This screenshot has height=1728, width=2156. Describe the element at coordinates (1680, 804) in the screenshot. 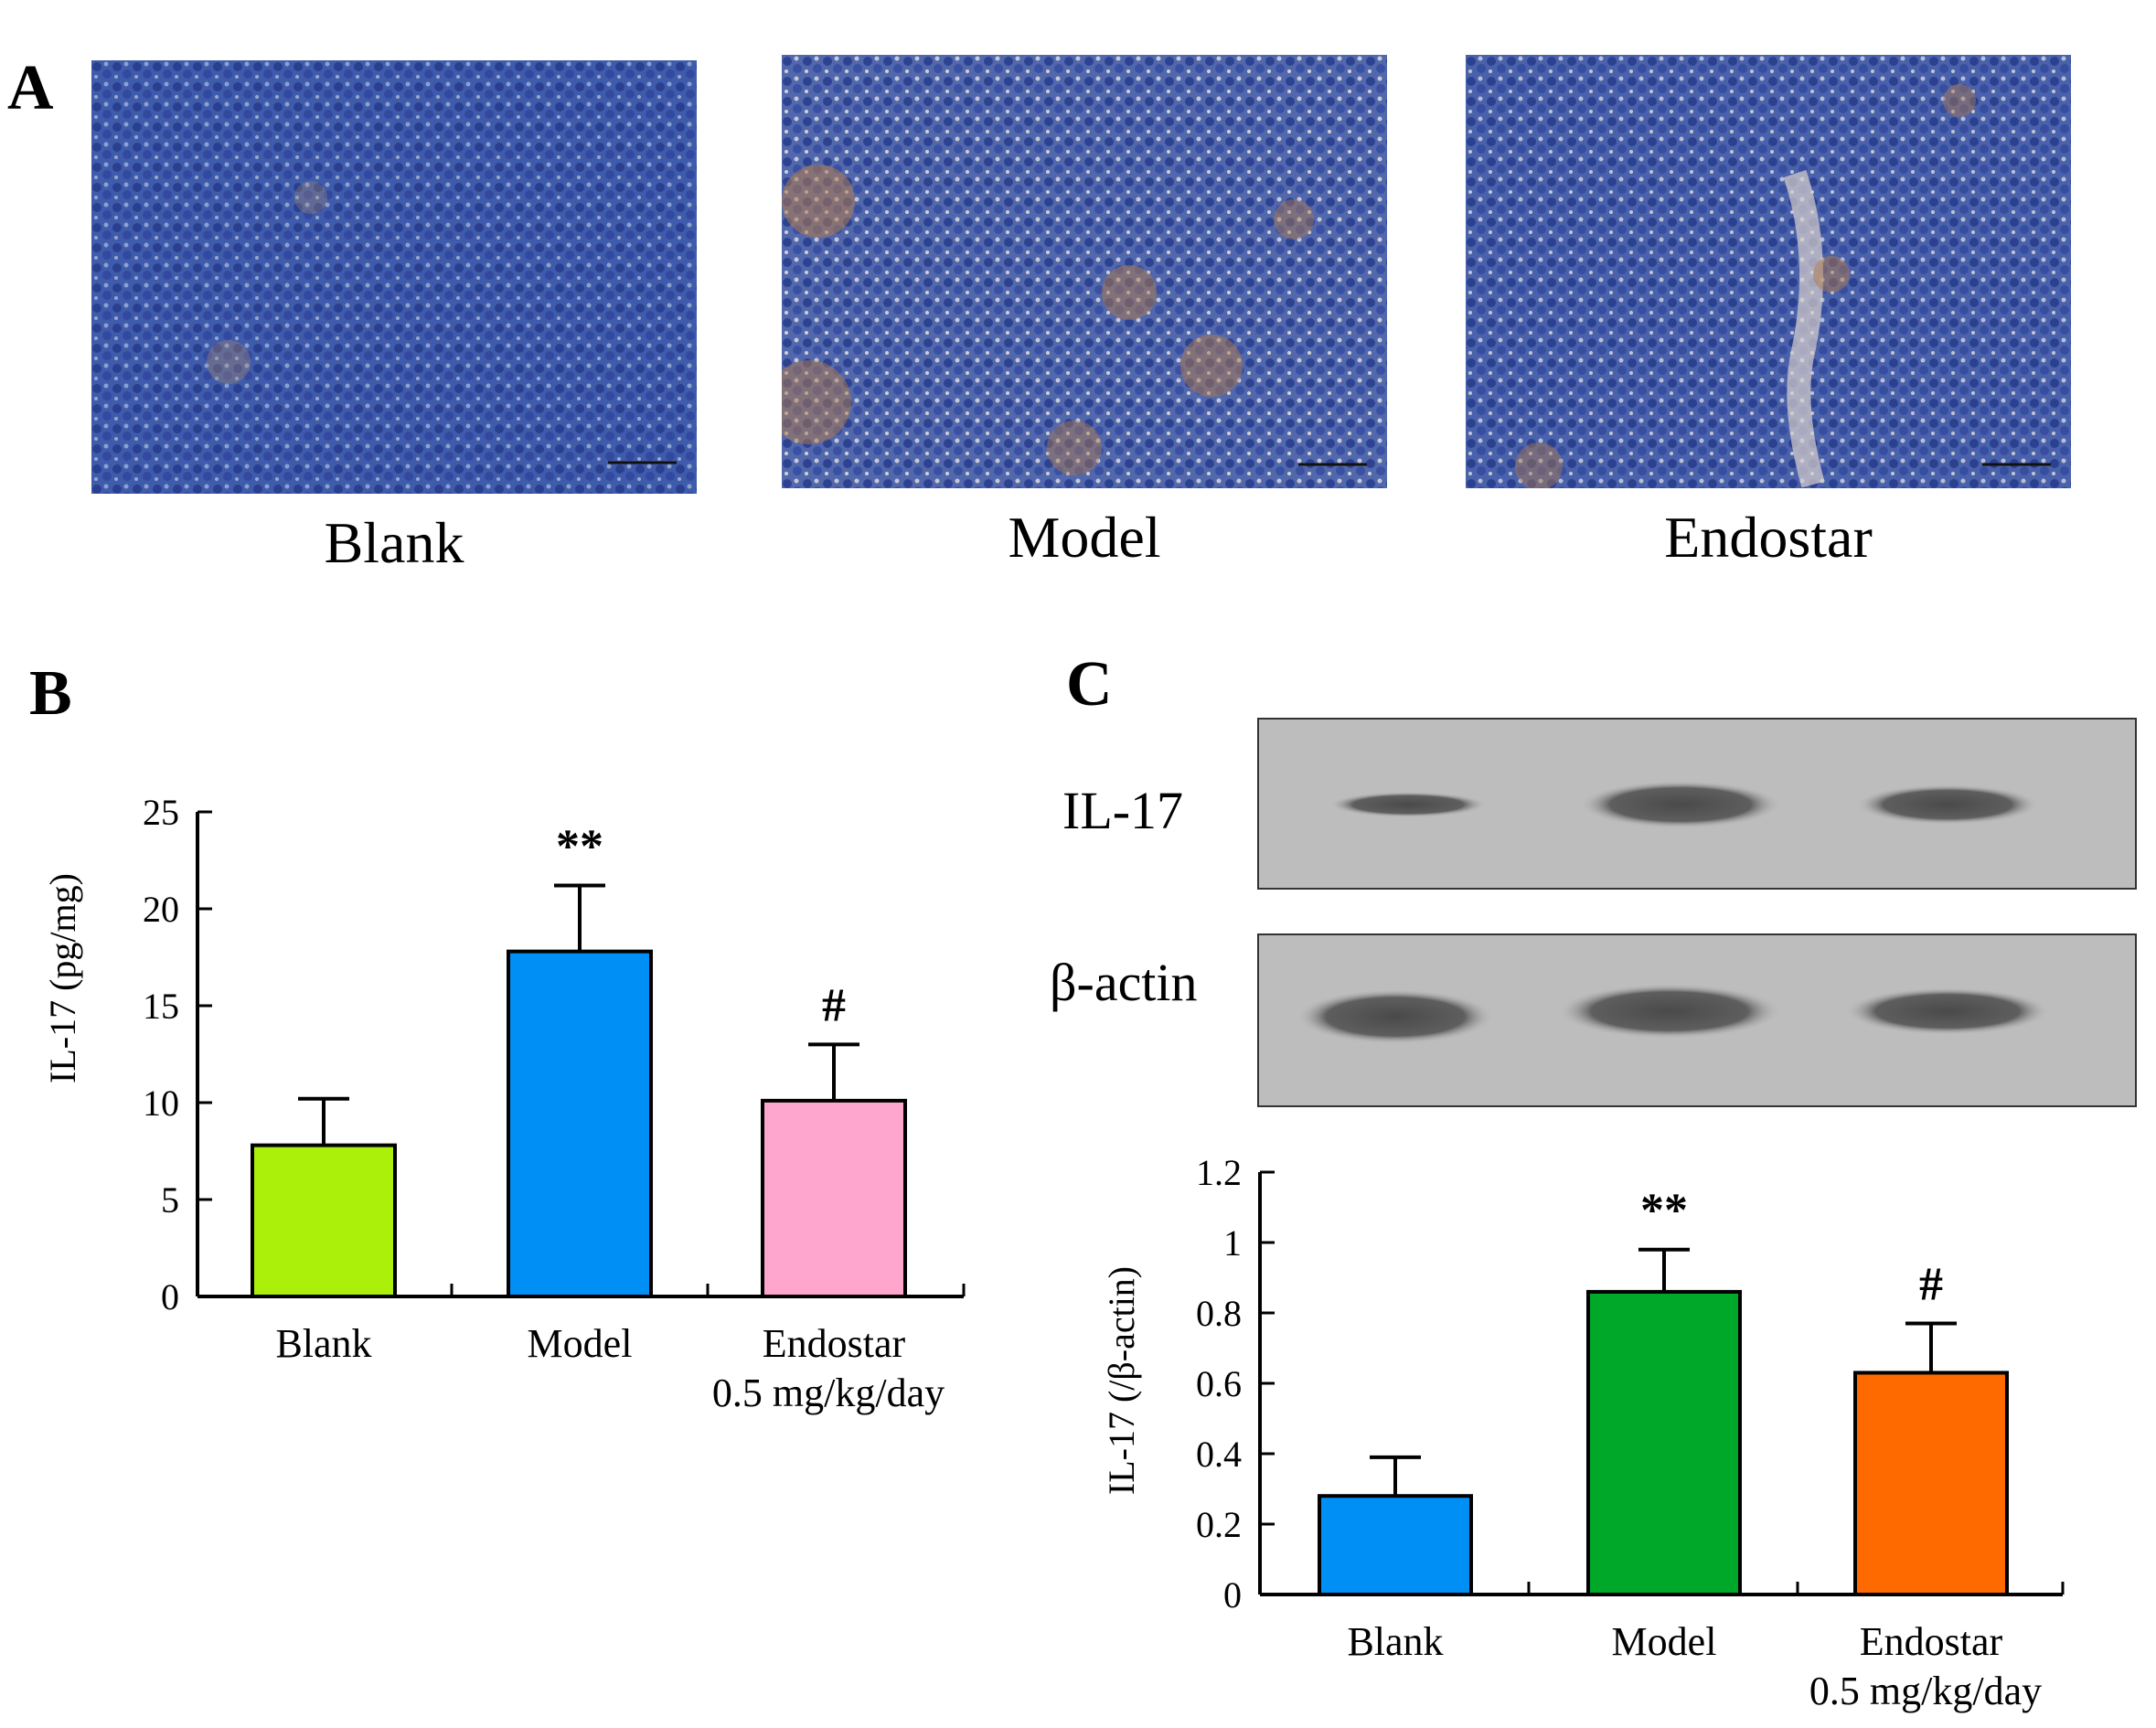

I see `blot-band-il17-model` at that location.